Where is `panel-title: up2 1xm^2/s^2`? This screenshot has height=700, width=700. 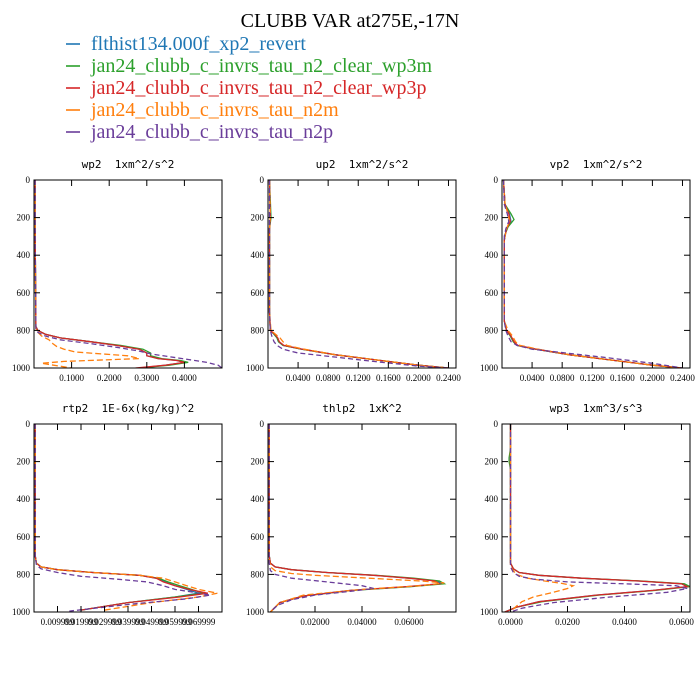 panel-title: up2 1xm^2/s^2 is located at coordinates (362, 164).